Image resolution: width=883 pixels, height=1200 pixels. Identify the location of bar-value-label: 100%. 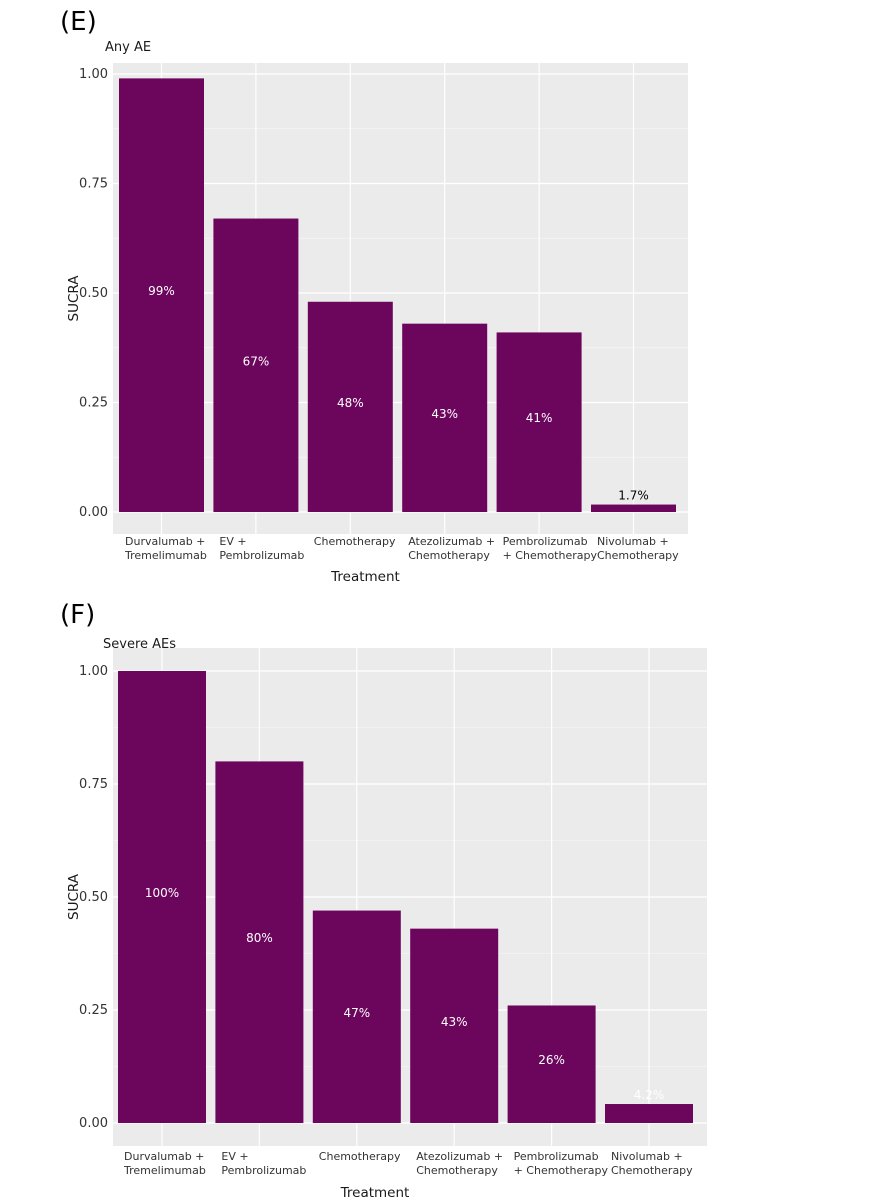
(162, 893).